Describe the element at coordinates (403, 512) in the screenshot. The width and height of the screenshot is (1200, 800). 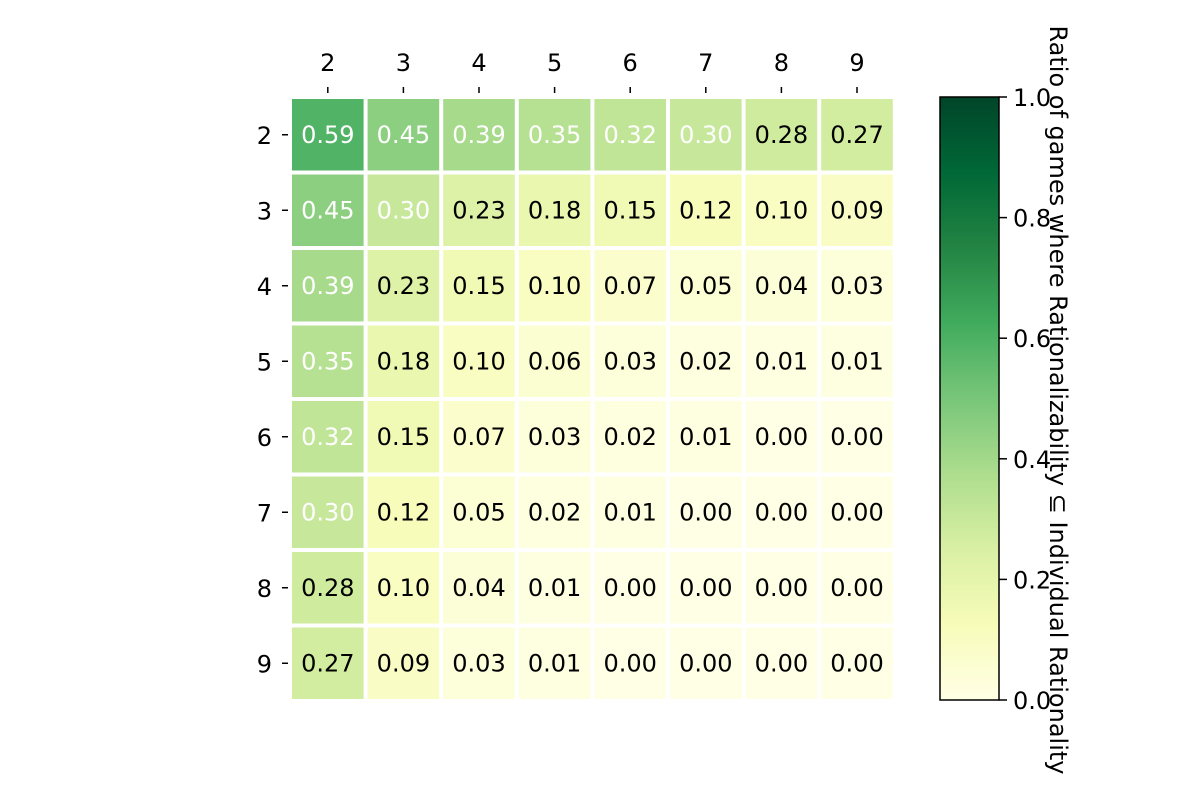
I see `cell-value-label: 0.12` at that location.